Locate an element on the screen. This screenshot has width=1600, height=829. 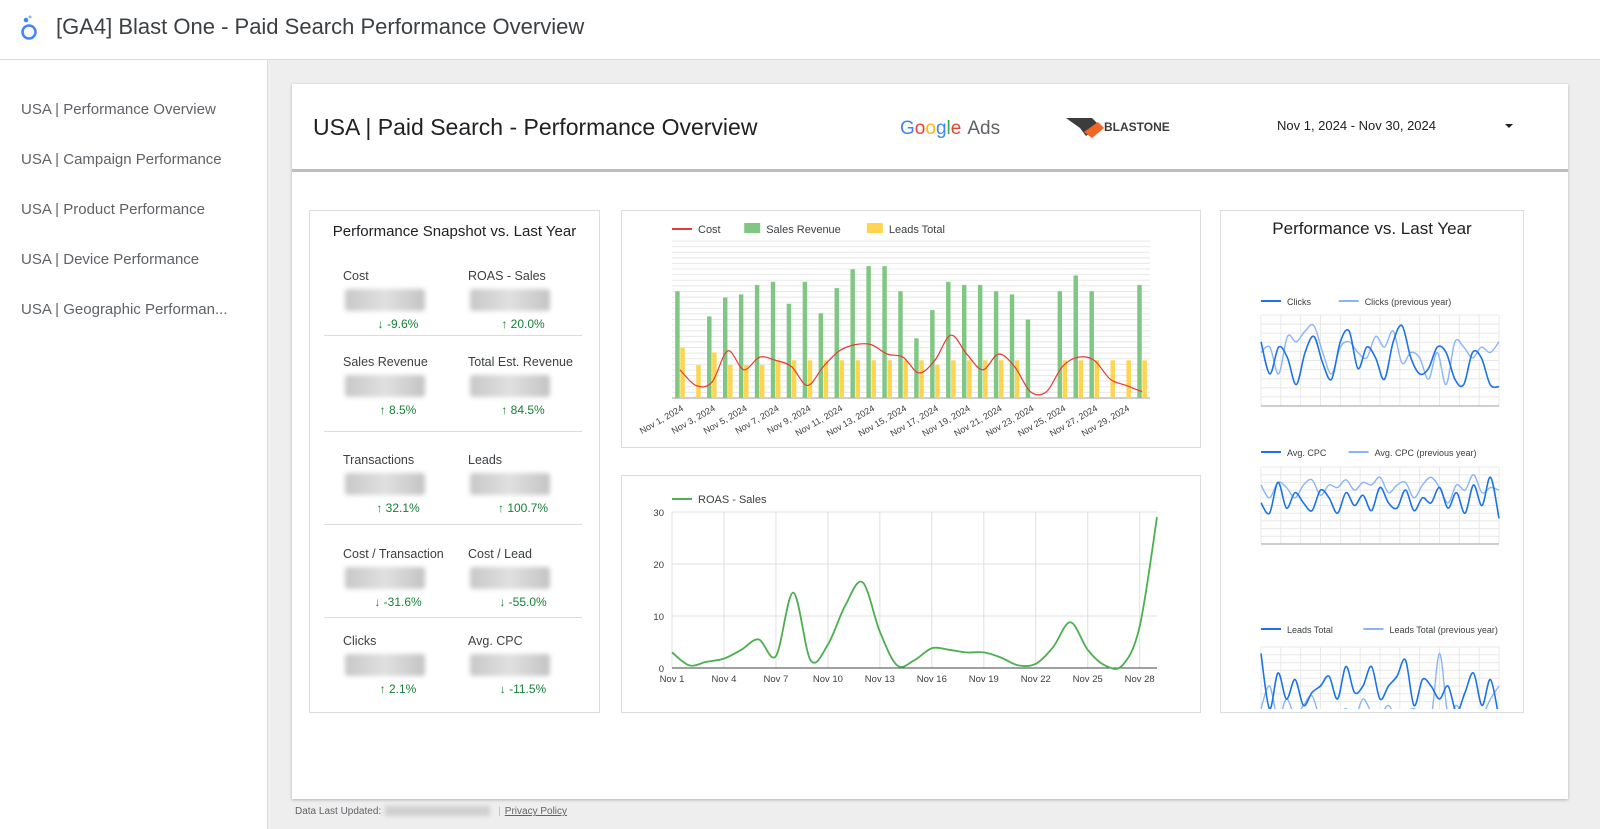
metric-label: Leads is located at coordinates (485, 460).